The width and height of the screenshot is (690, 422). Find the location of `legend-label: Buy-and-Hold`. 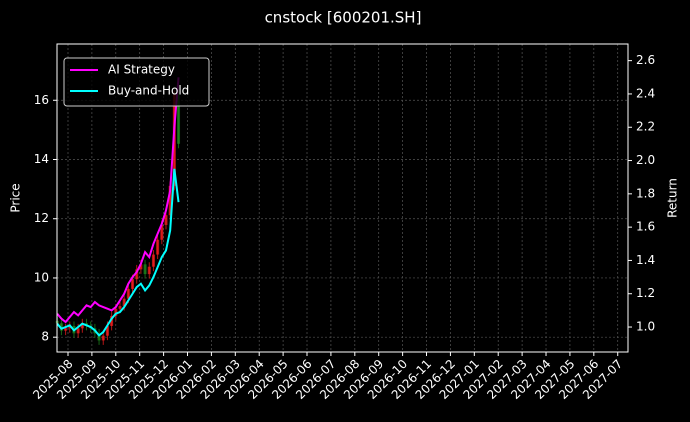

legend-label: Buy-and-Hold is located at coordinates (148, 91).